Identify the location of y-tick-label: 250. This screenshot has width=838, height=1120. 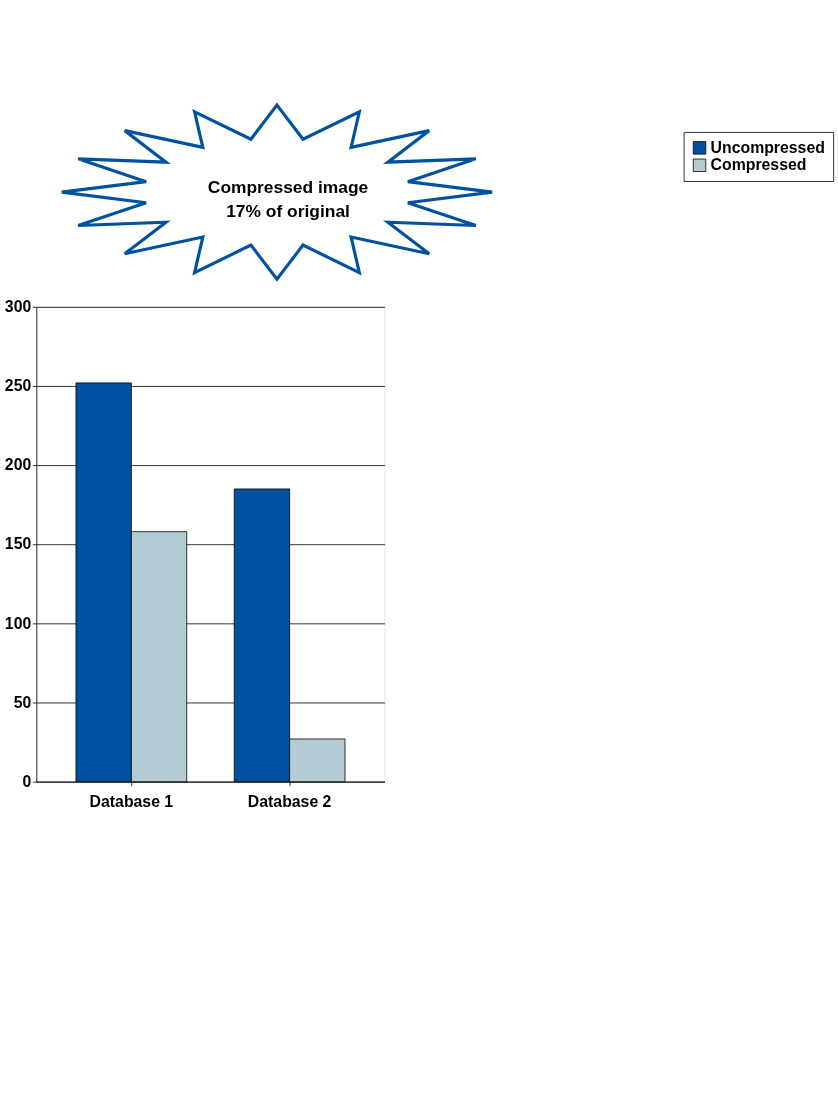
(18, 386).